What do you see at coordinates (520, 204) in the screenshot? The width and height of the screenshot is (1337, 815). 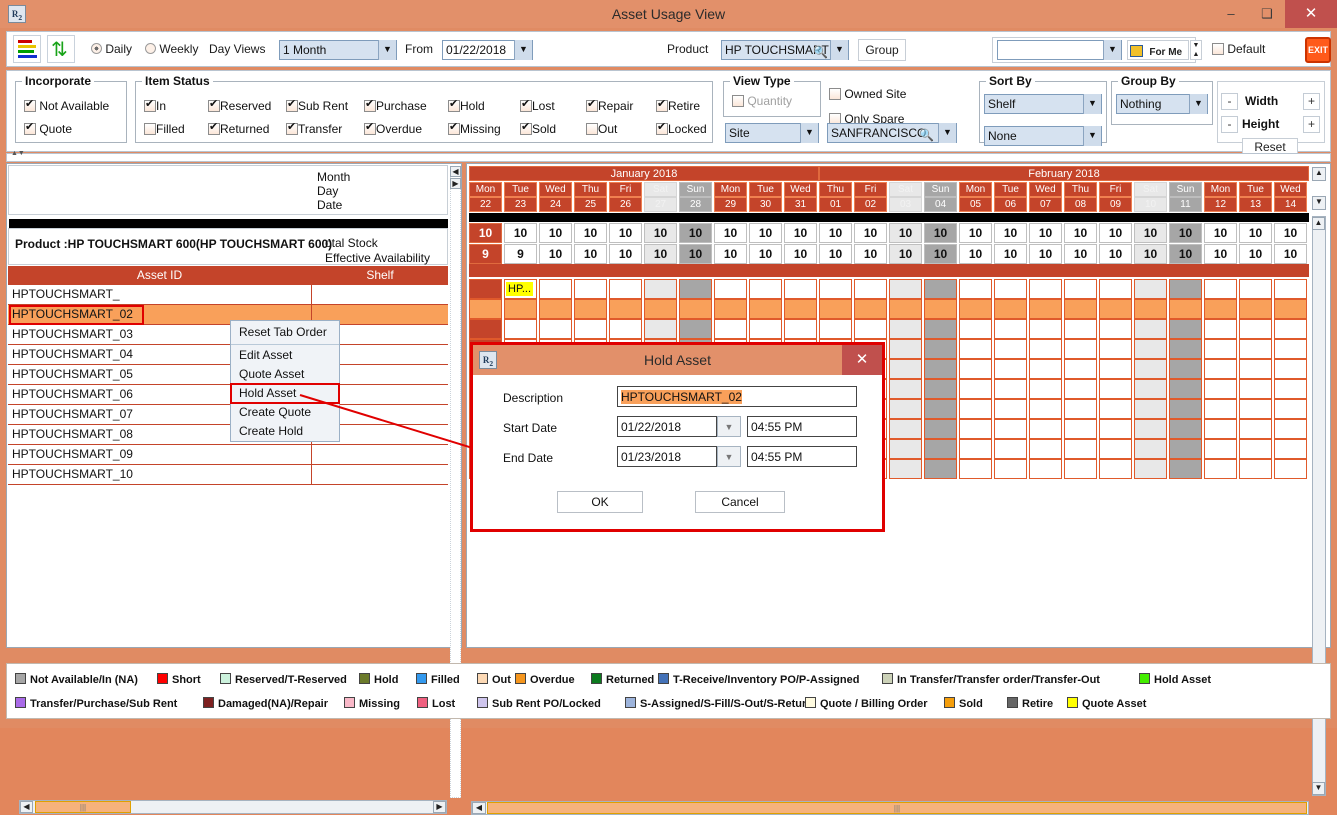 I see `date-cell: 23` at bounding box center [520, 204].